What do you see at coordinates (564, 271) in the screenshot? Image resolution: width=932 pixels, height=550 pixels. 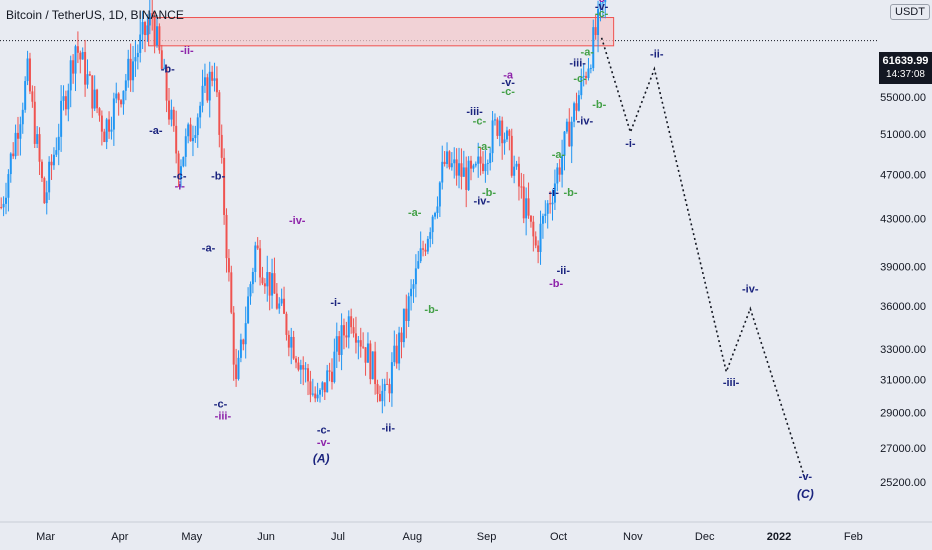 I see `wave-label: -ii-` at bounding box center [564, 271].